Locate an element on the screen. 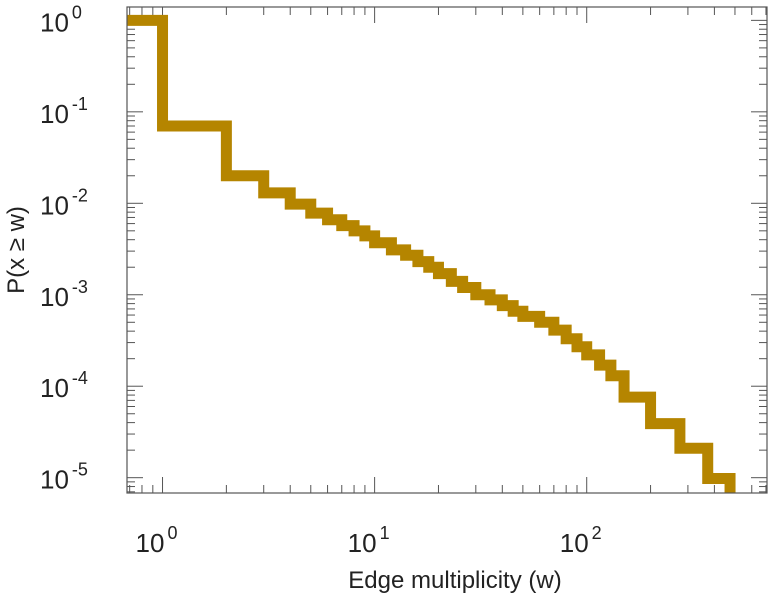 Image resolution: width=769 pixels, height=605 pixels. tick-exponent: -3 is located at coordinates (80, 287).